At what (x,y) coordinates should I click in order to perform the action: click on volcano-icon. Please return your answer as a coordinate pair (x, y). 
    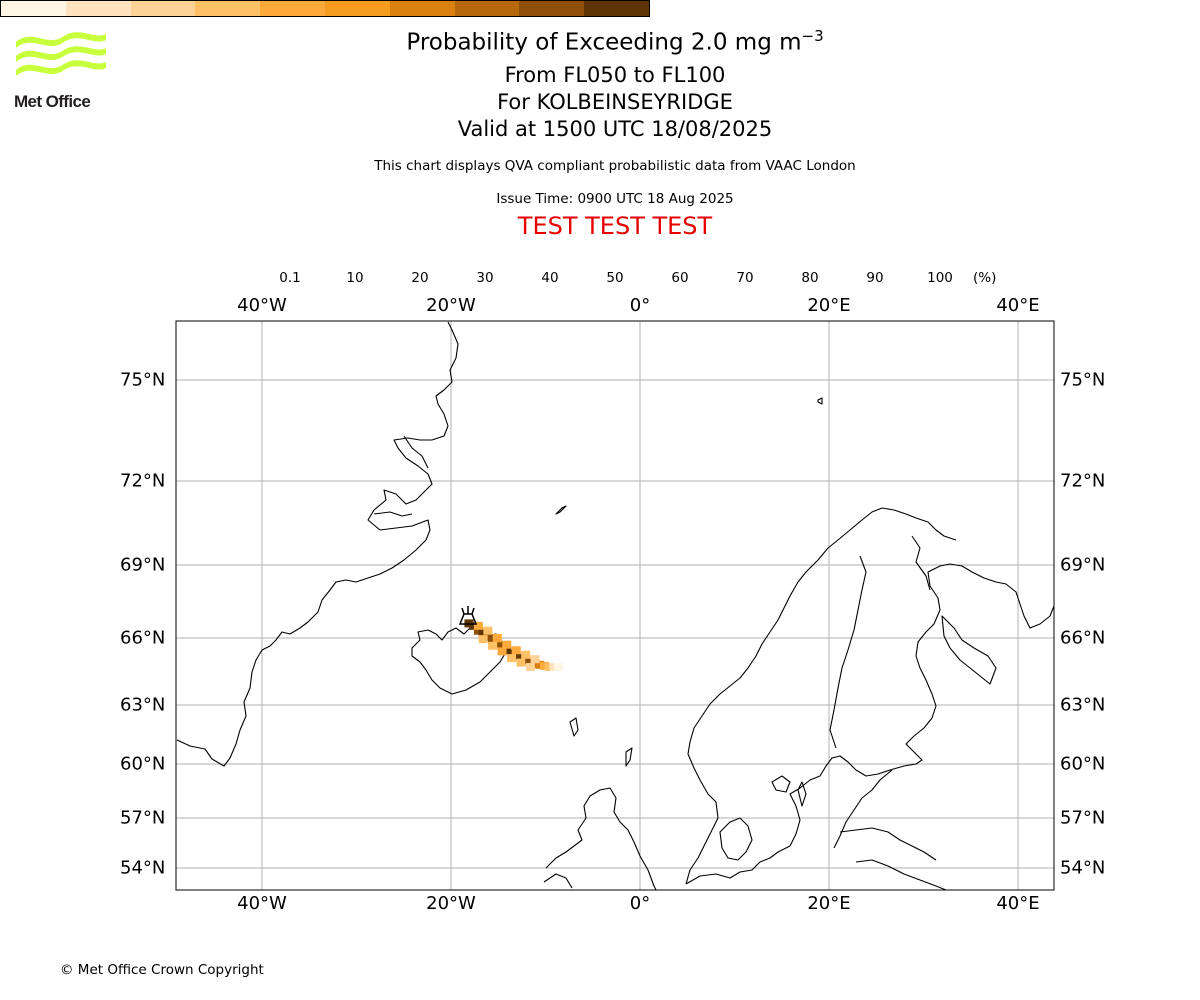
    Looking at the image, I should click on (468, 615).